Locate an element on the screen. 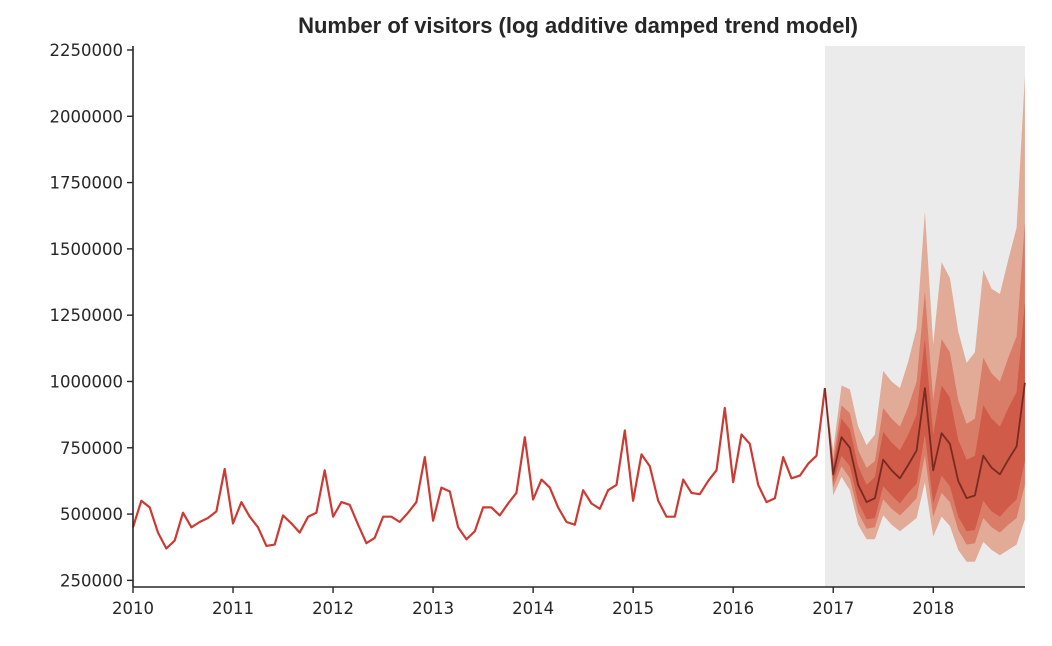 This screenshot has height=646, width=1052. x-tick-label: 2016 is located at coordinates (733, 608).